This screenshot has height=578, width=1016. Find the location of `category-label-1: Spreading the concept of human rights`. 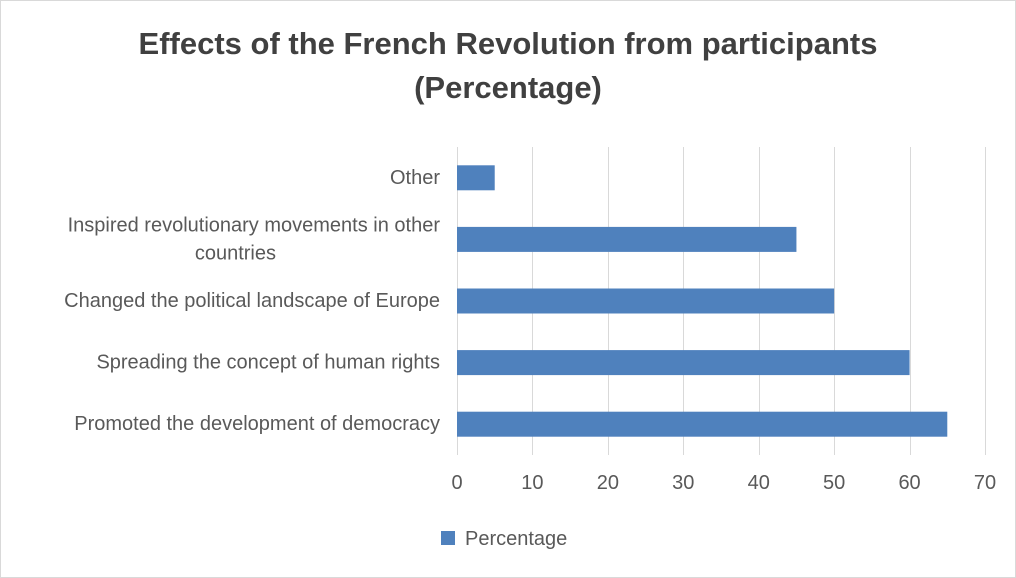

category-label-1: Spreading the concept of human rights is located at coordinates (268, 363).